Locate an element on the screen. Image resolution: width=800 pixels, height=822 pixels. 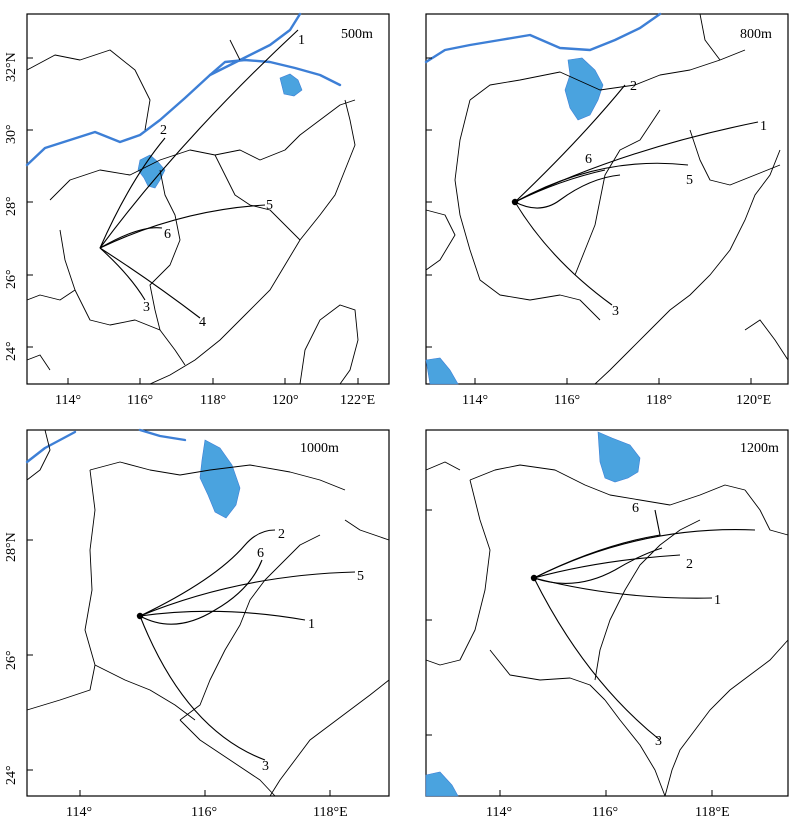
trajectory-line-trunk is located at coordinates (644, 554).